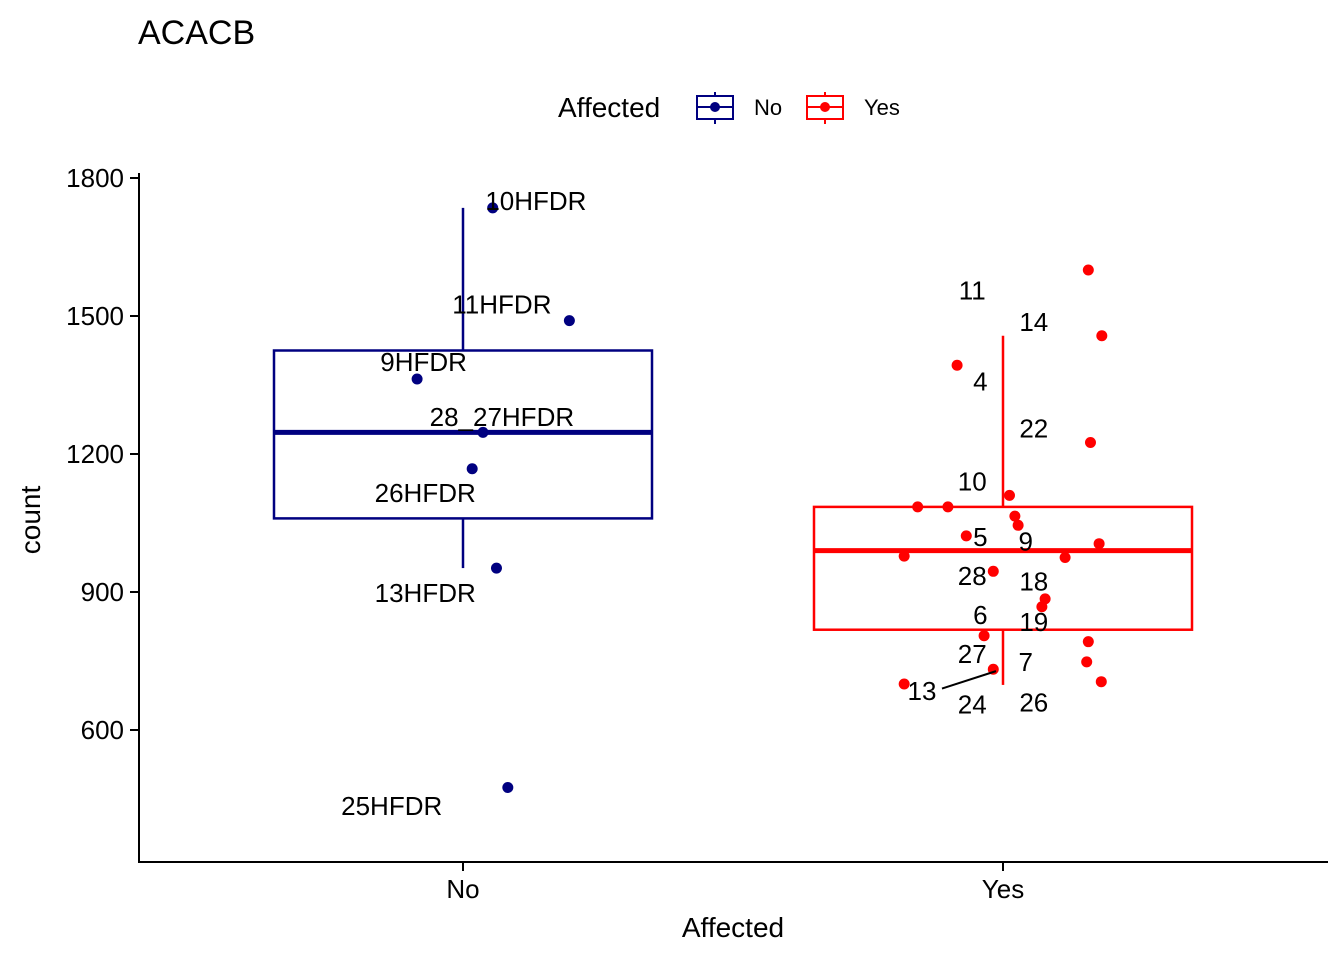  What do you see at coordinates (196, 33) in the screenshot?
I see `chart-title: ACACB` at bounding box center [196, 33].